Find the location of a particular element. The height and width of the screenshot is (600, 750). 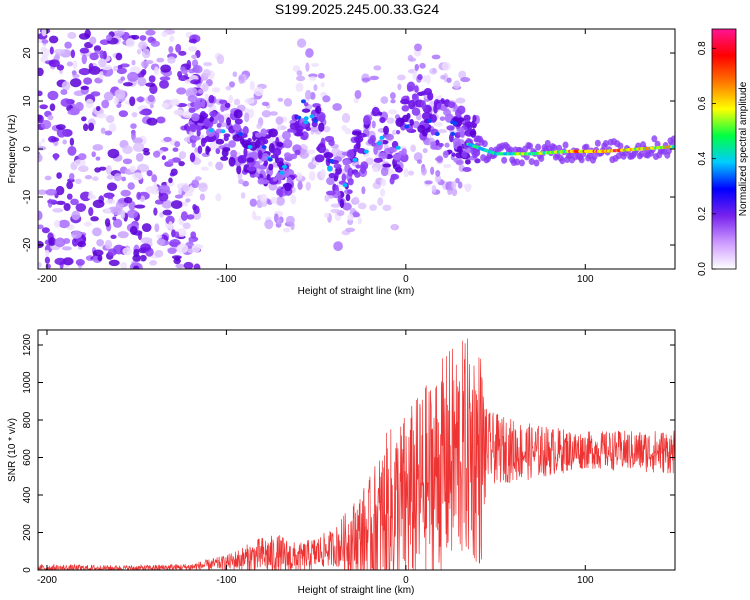

snr-xtick-label: -100 is located at coordinates (226, 580).